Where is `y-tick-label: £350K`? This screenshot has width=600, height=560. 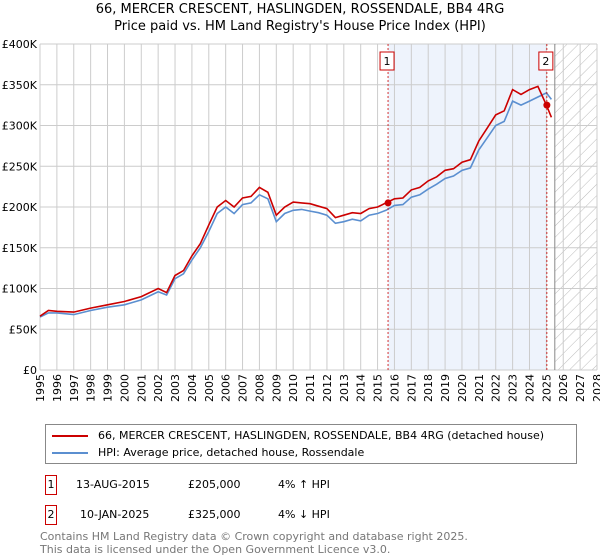
y-tick-label: £350K is located at coordinates (20, 85).